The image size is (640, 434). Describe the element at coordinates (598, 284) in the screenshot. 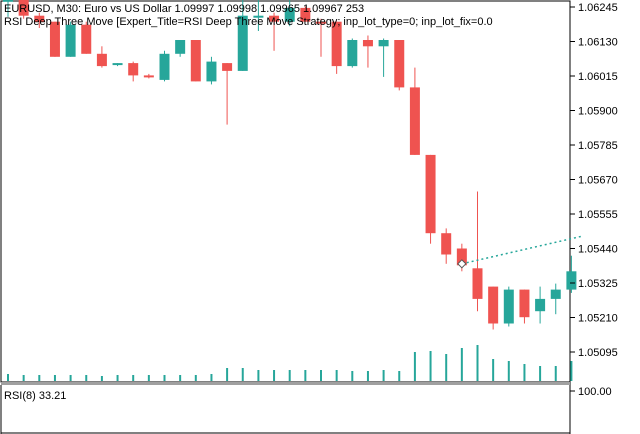

I see `price-tick-label: 1.05325` at that location.